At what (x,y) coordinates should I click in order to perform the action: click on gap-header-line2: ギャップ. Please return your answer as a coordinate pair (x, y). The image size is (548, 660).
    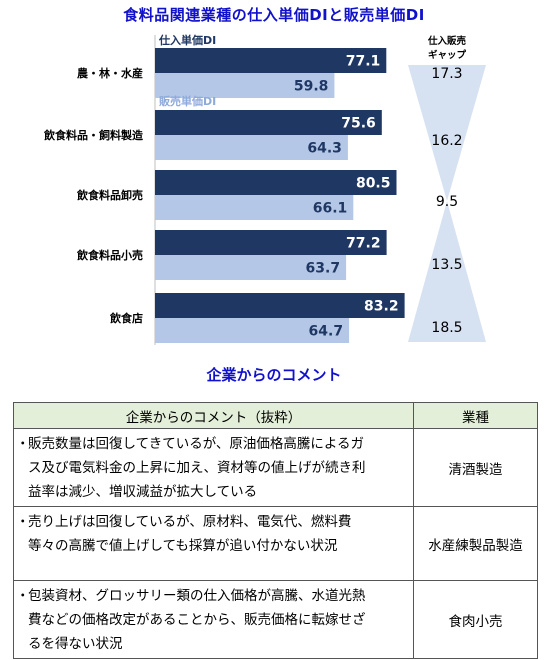
    Looking at the image, I should click on (447, 55).